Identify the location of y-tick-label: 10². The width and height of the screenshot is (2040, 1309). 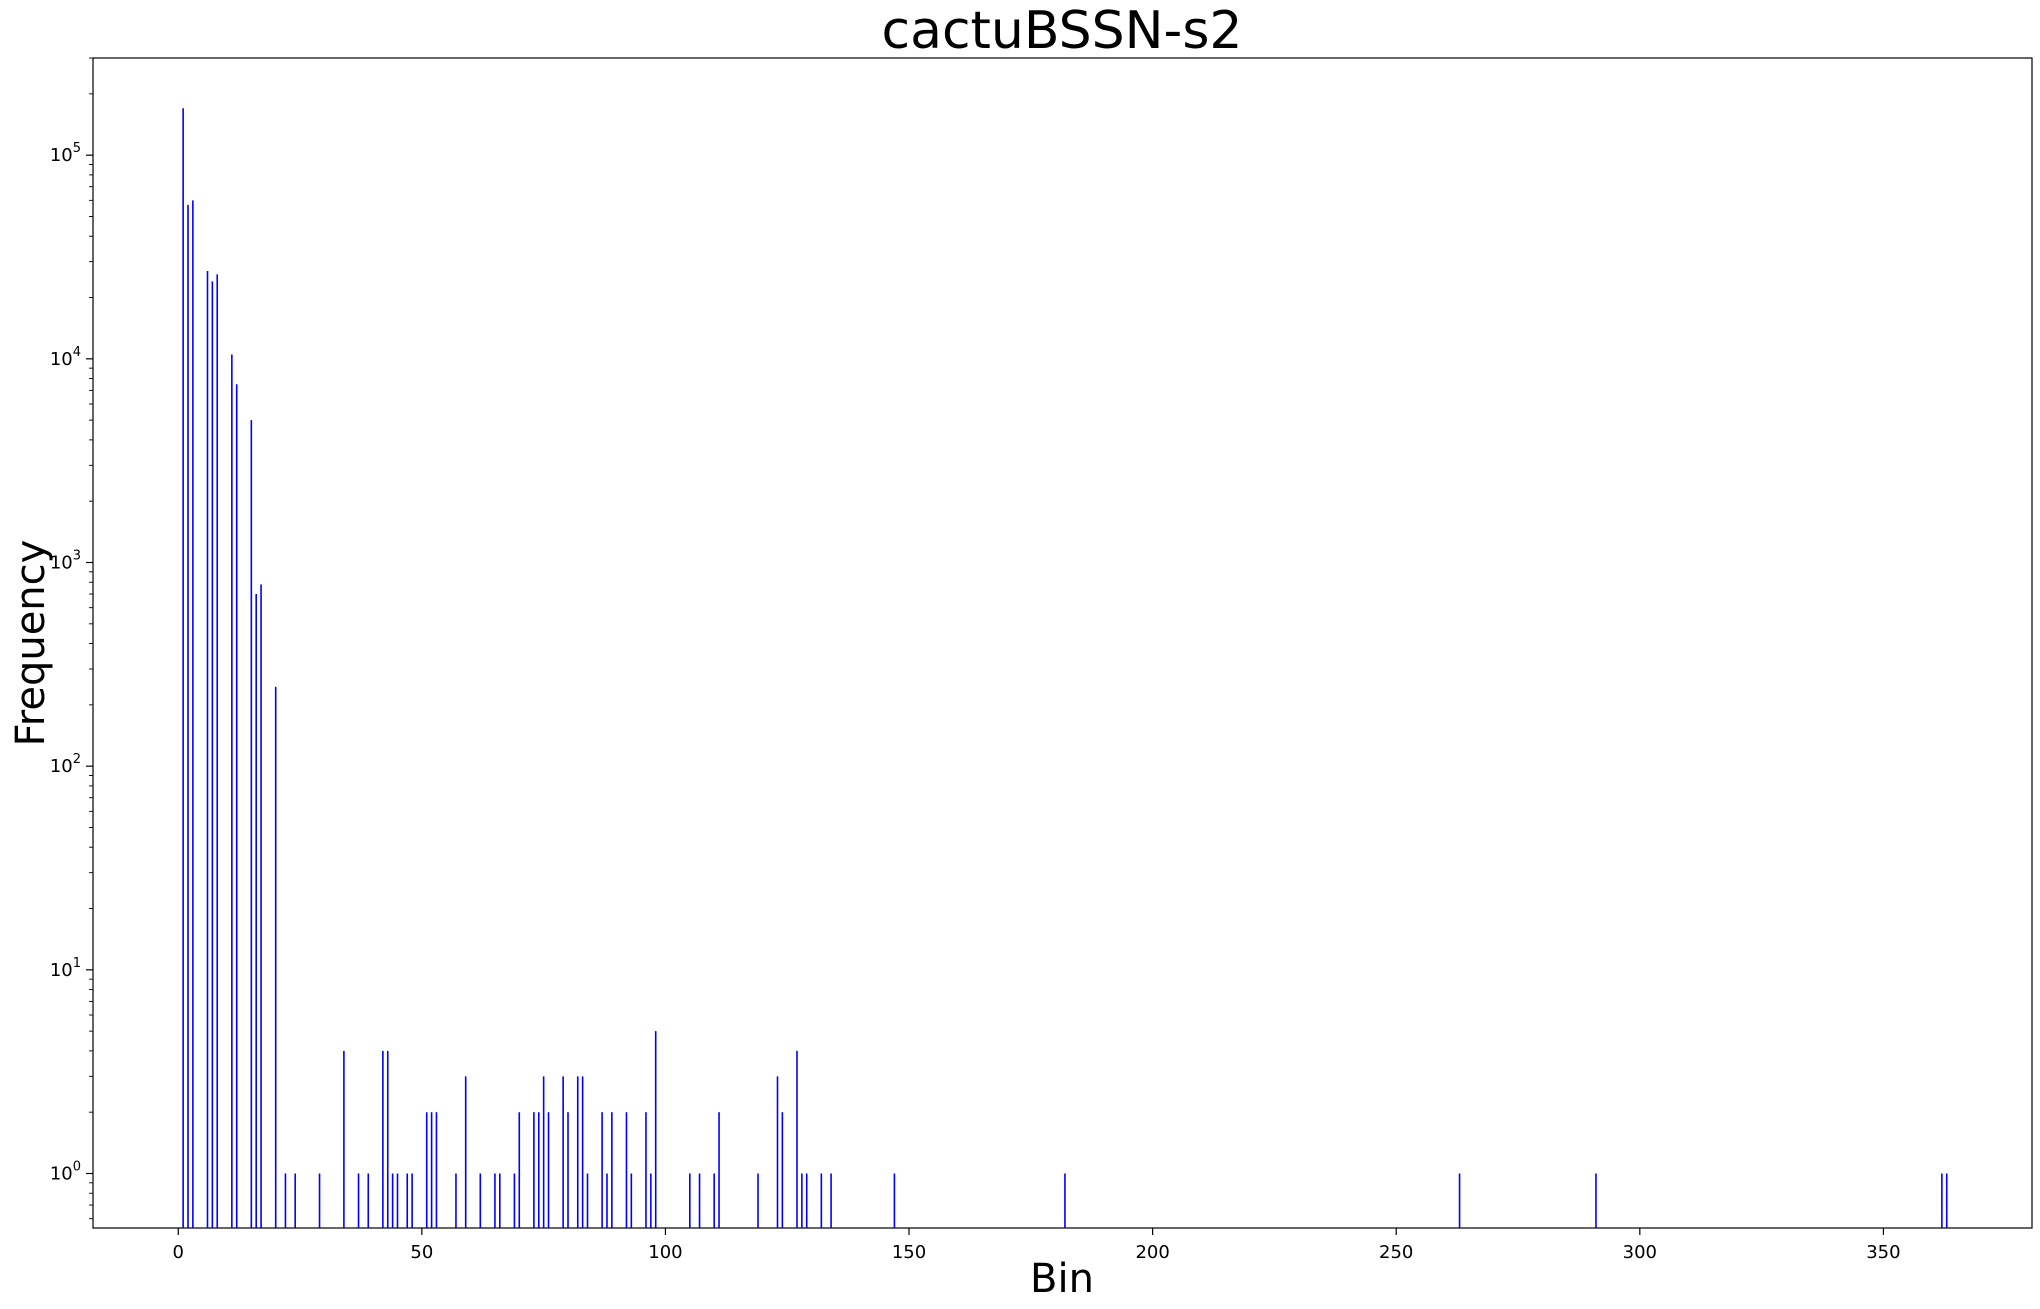
(65, 764).